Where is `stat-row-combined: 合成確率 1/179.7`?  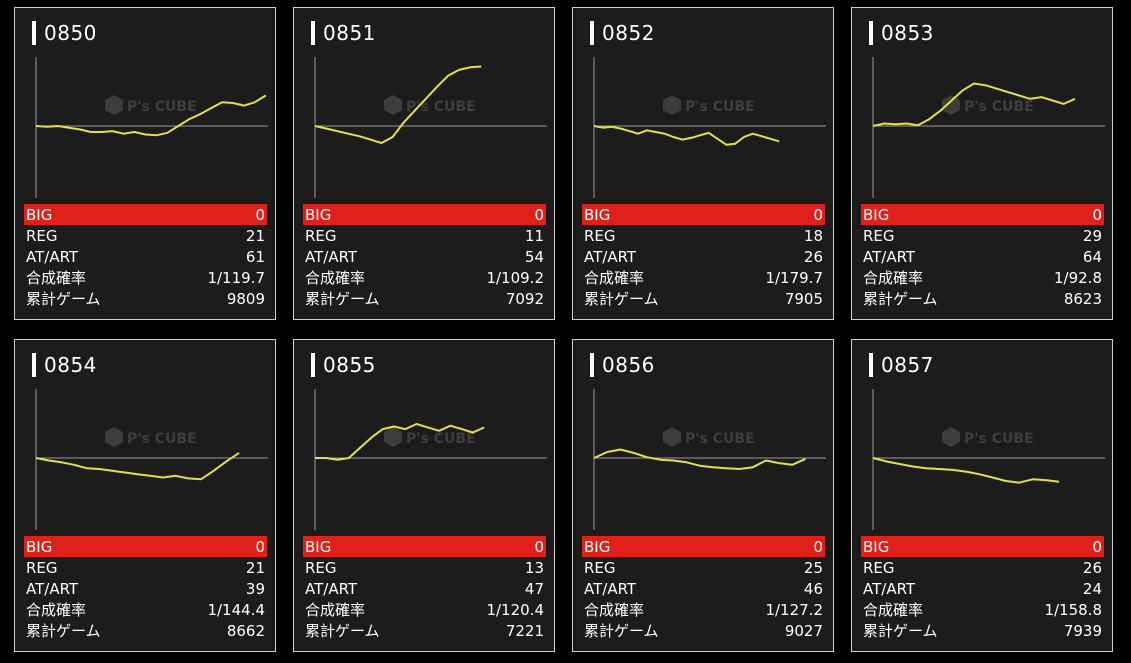
stat-row-combined: 合成確率 1/179.7 is located at coordinates (703, 277).